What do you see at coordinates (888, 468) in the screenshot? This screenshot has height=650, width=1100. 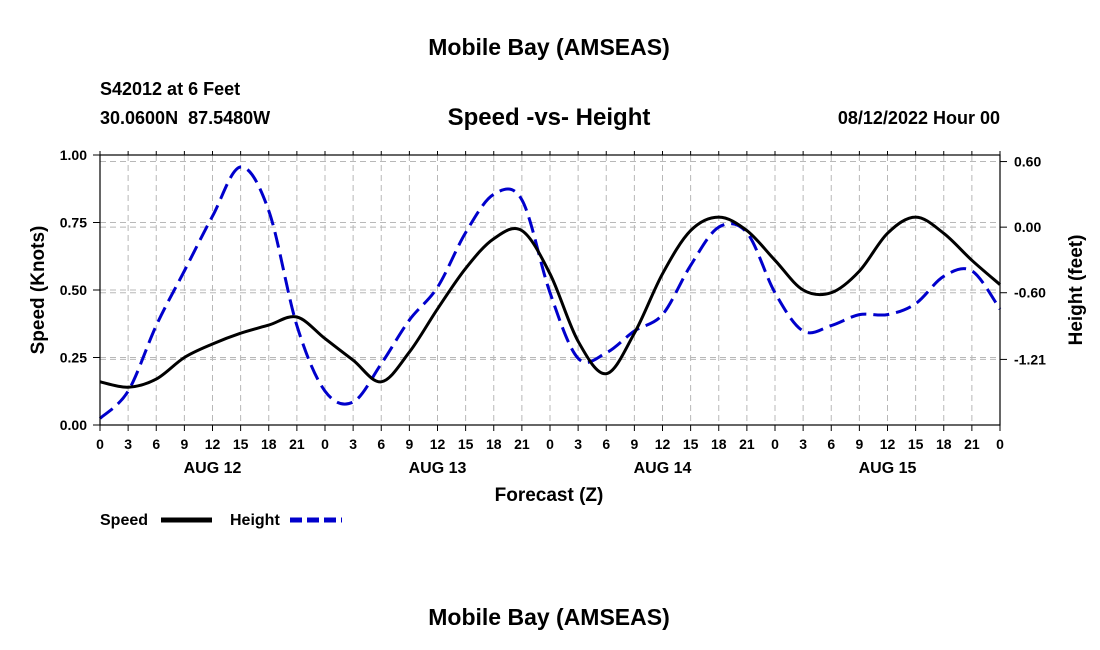 I see `x-day-label: AUG 15` at bounding box center [888, 468].